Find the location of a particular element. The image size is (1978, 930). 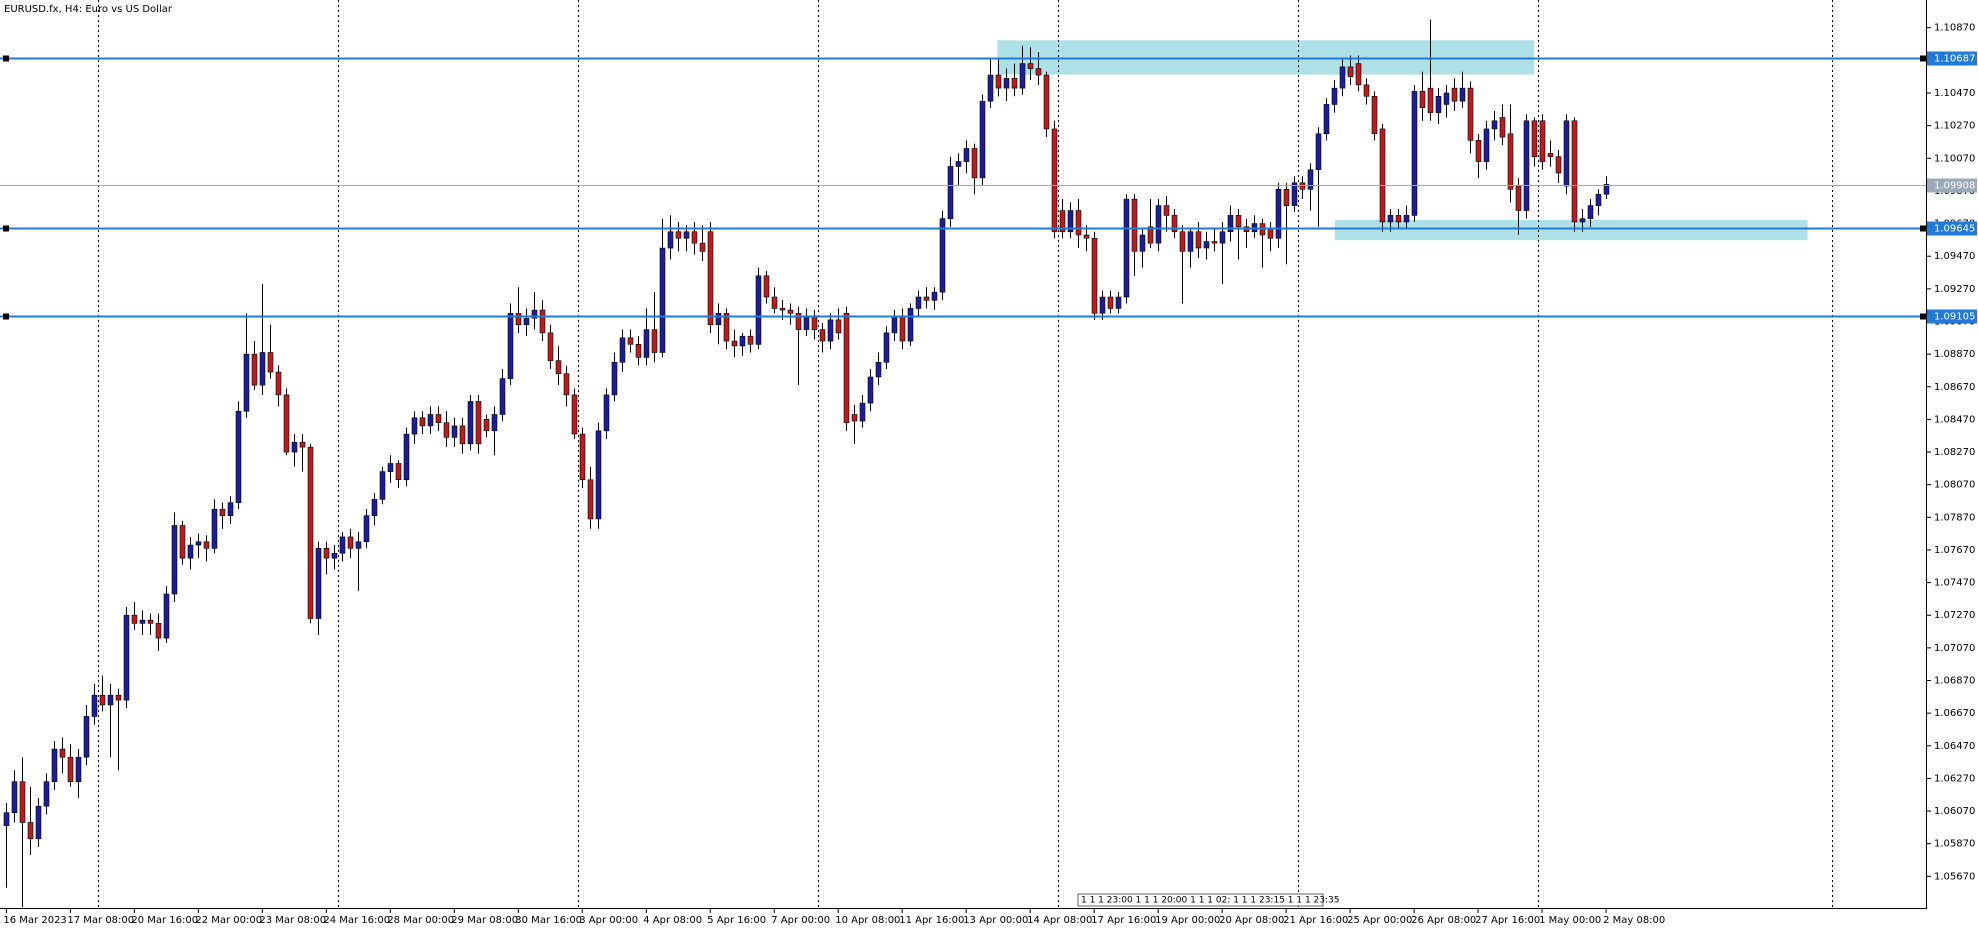

y-tick-label: 1.05870 is located at coordinates (1954, 844).